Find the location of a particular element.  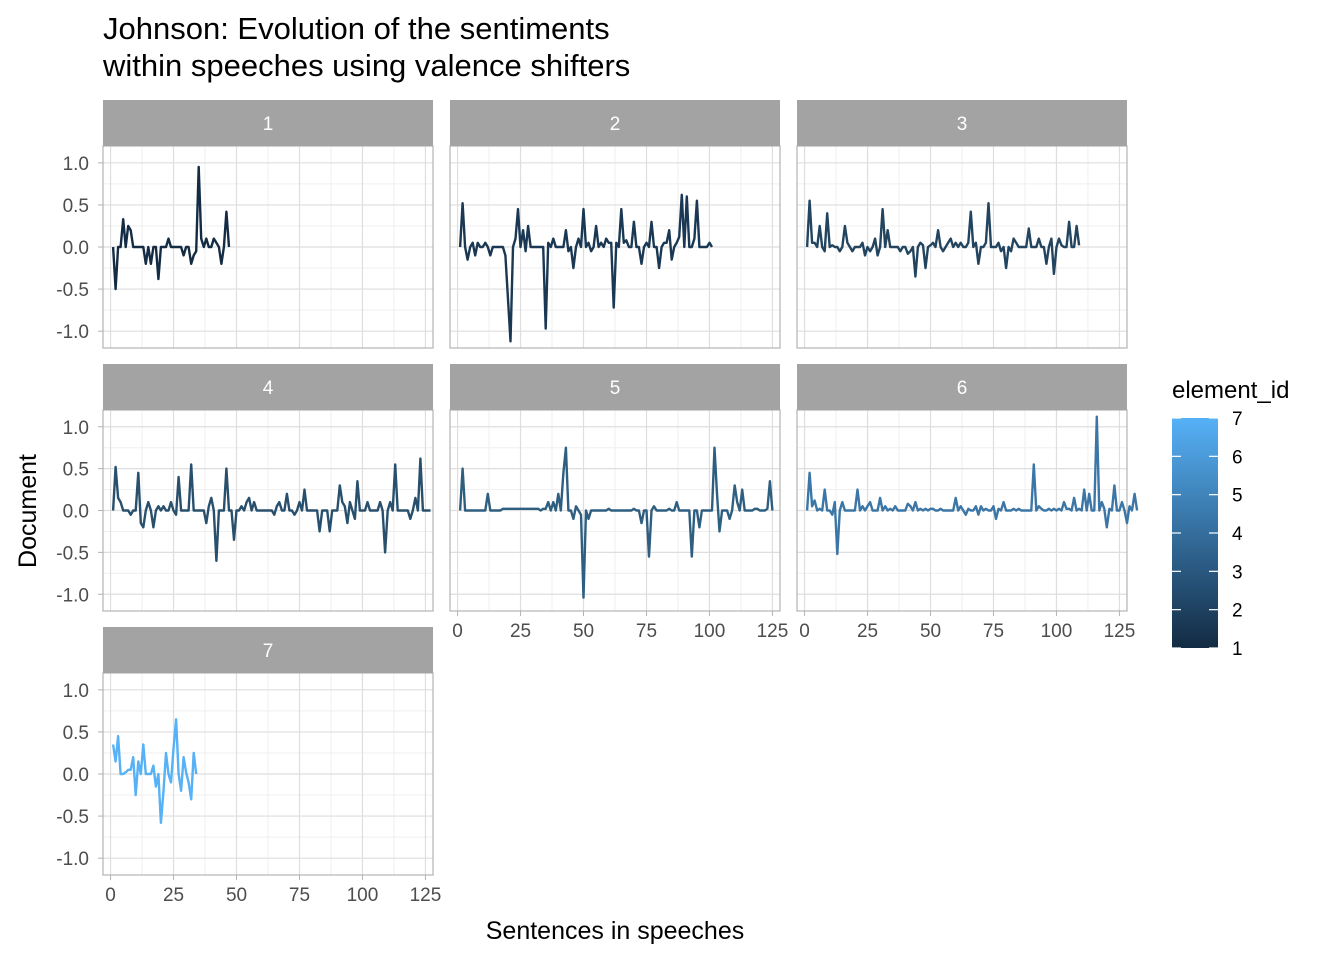

legend-label: 7 is located at coordinates (1237, 419).